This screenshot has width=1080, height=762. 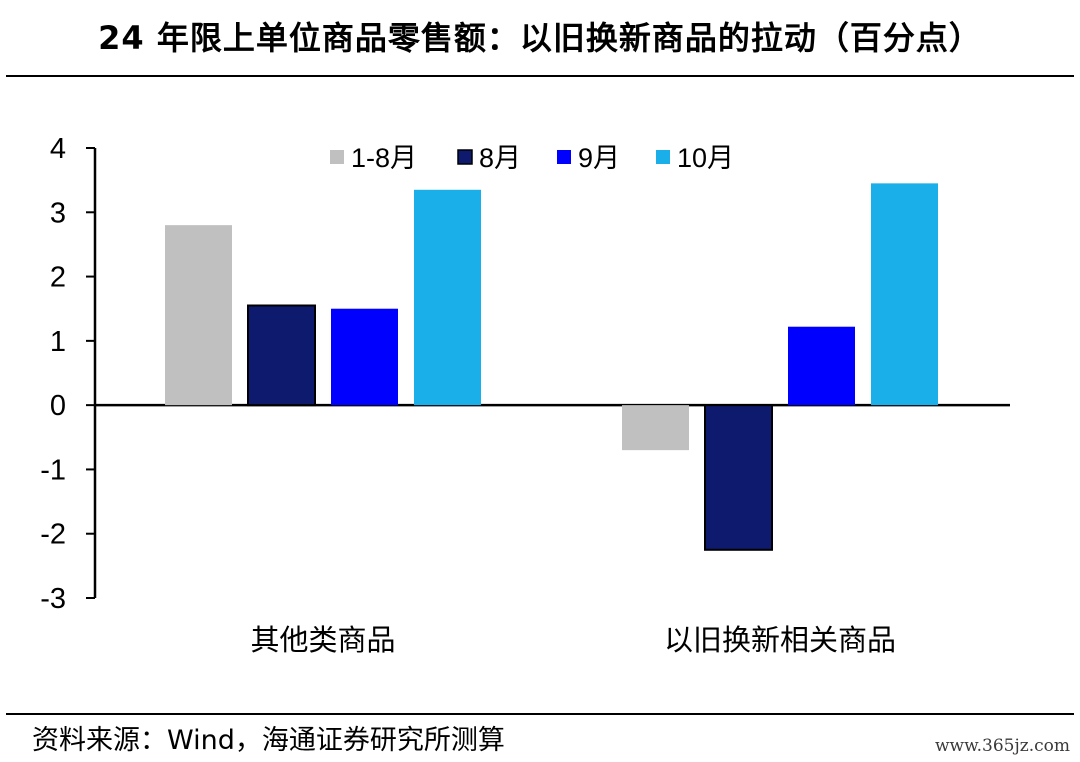 What do you see at coordinates (447, 297) in the screenshot?
I see `bar-10月-其他类商品` at bounding box center [447, 297].